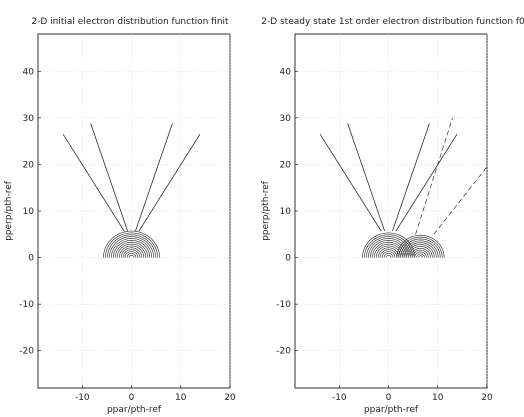 The width and height of the screenshot is (524, 417). What do you see at coordinates (134, 410) in the screenshot?
I see `left-x-axis-label: ppar/pth-ref` at bounding box center [134, 410].